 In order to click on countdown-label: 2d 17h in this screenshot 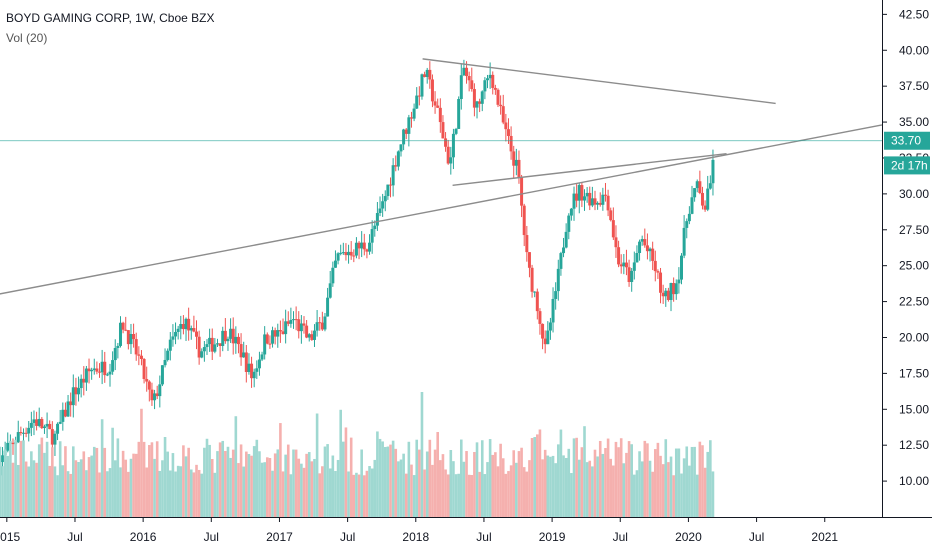, I will do `click(909, 165)`.